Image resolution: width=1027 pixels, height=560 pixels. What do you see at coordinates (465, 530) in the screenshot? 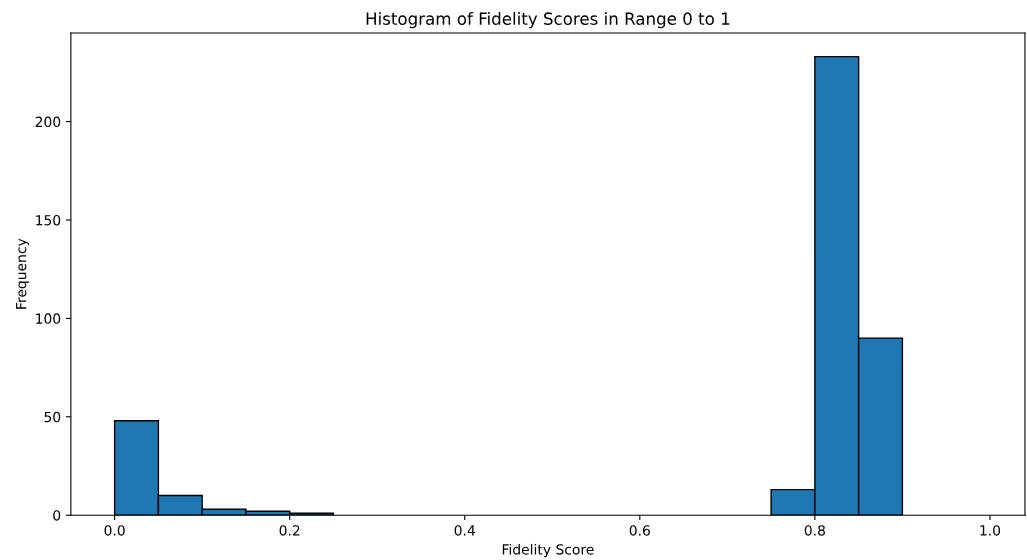
I see `x-tick-label: 0.4` at bounding box center [465, 530].